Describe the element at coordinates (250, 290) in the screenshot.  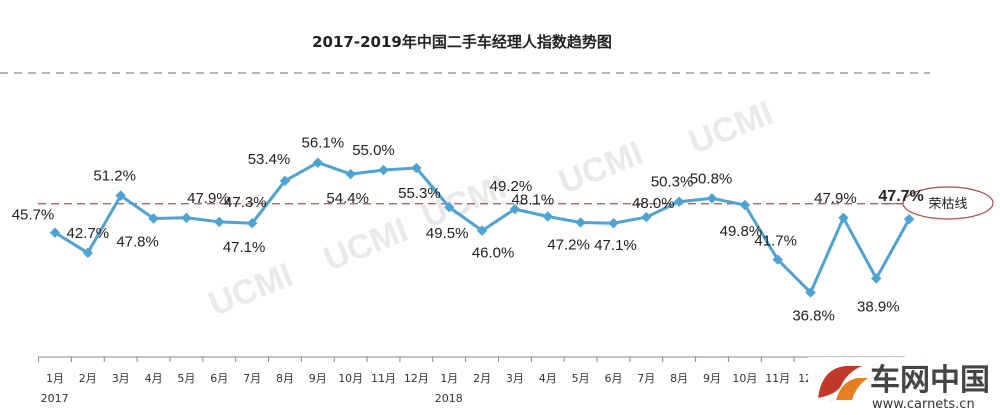
I see `watermark-0: UCMI` at that location.